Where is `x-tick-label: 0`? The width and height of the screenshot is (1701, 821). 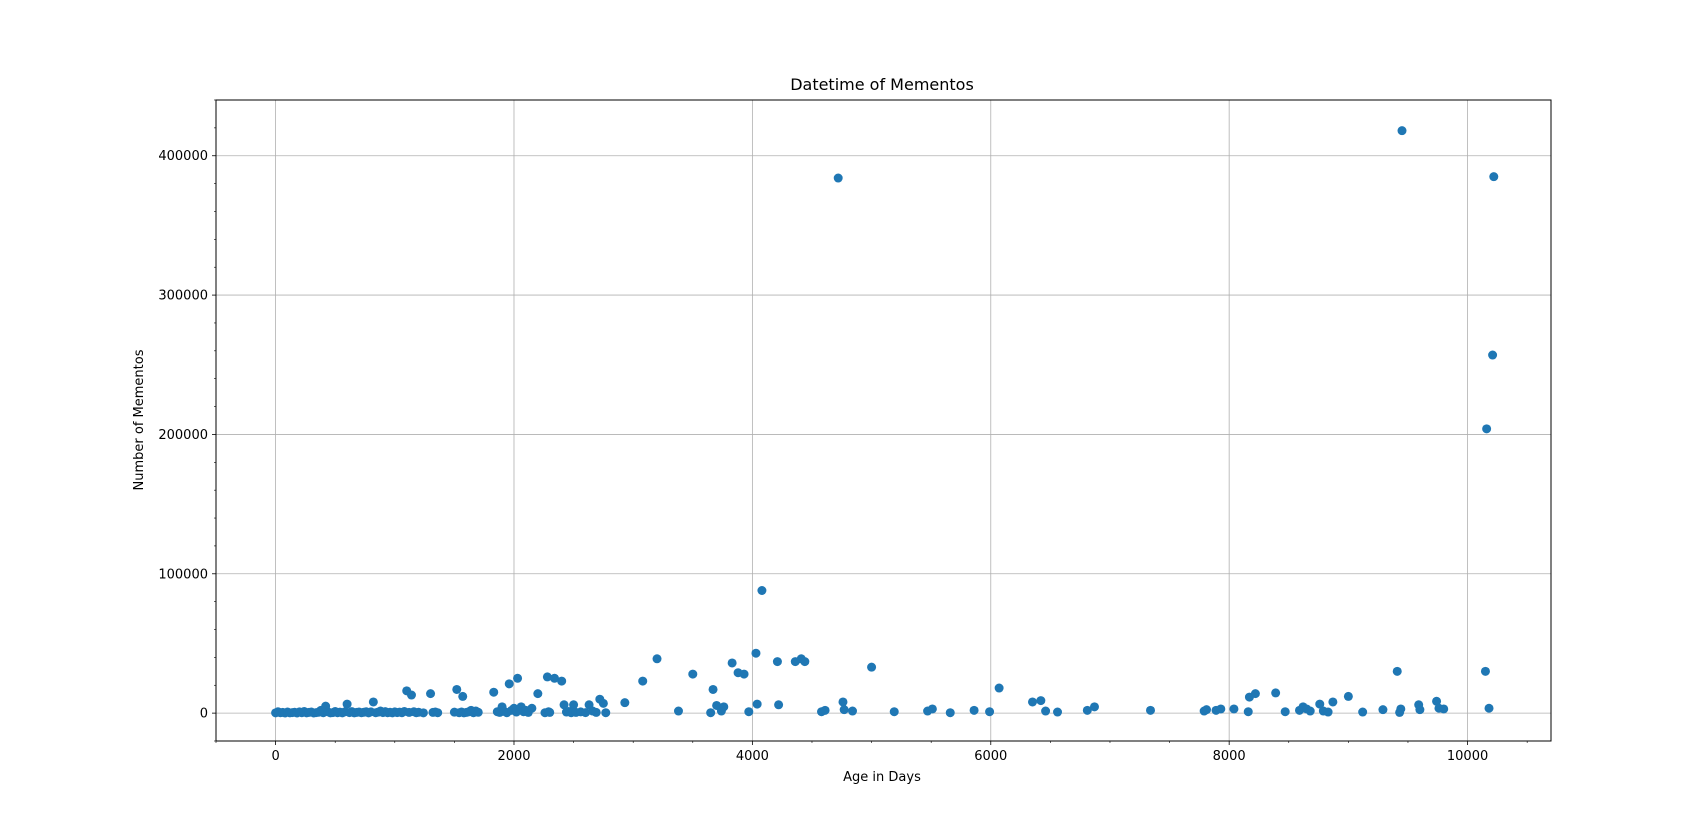 x-tick-label: 0 is located at coordinates (275, 756).